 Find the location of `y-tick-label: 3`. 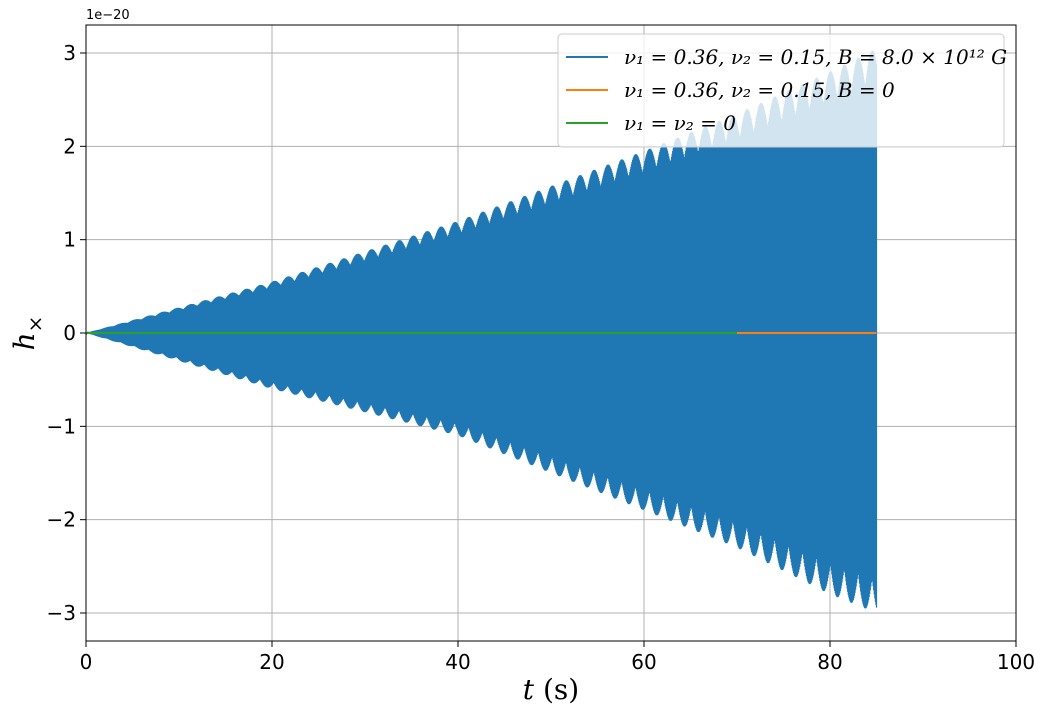

y-tick-label: 3 is located at coordinates (69, 53).